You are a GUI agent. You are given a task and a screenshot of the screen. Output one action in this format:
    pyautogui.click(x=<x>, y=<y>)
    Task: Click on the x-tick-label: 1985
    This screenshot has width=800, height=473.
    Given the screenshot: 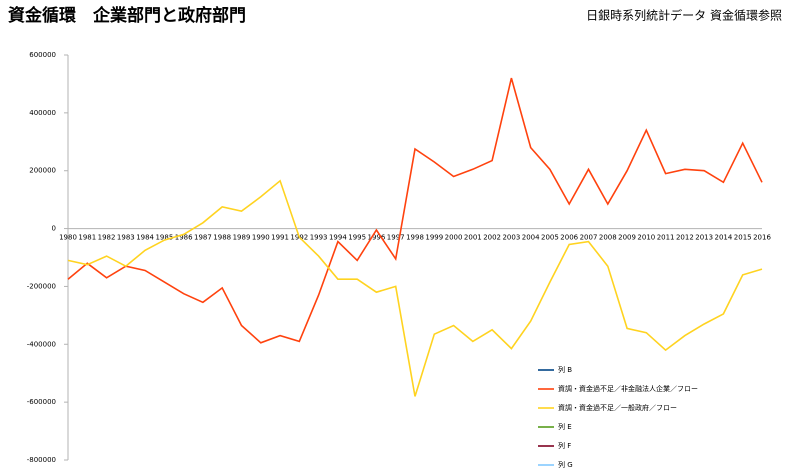 What is the action you would take?
    pyautogui.click(x=164, y=238)
    